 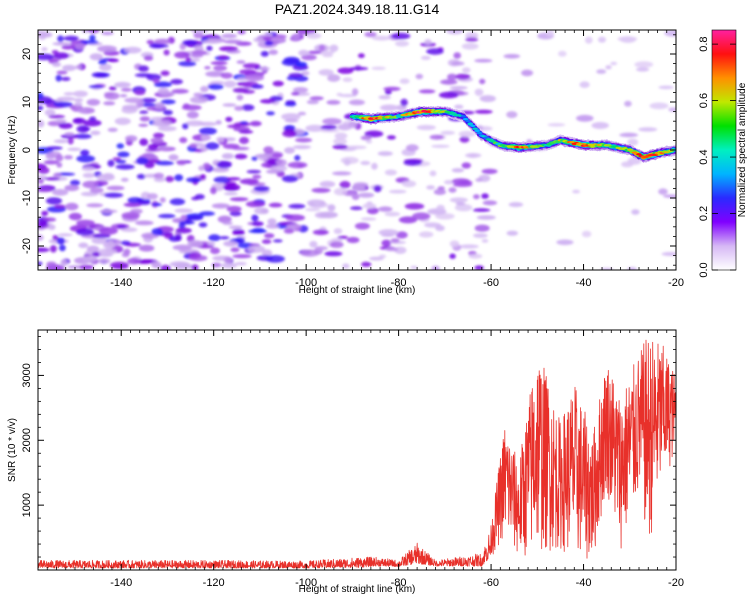 I want to click on colorbar-tick-label: 0.4, so click(x=704, y=156).